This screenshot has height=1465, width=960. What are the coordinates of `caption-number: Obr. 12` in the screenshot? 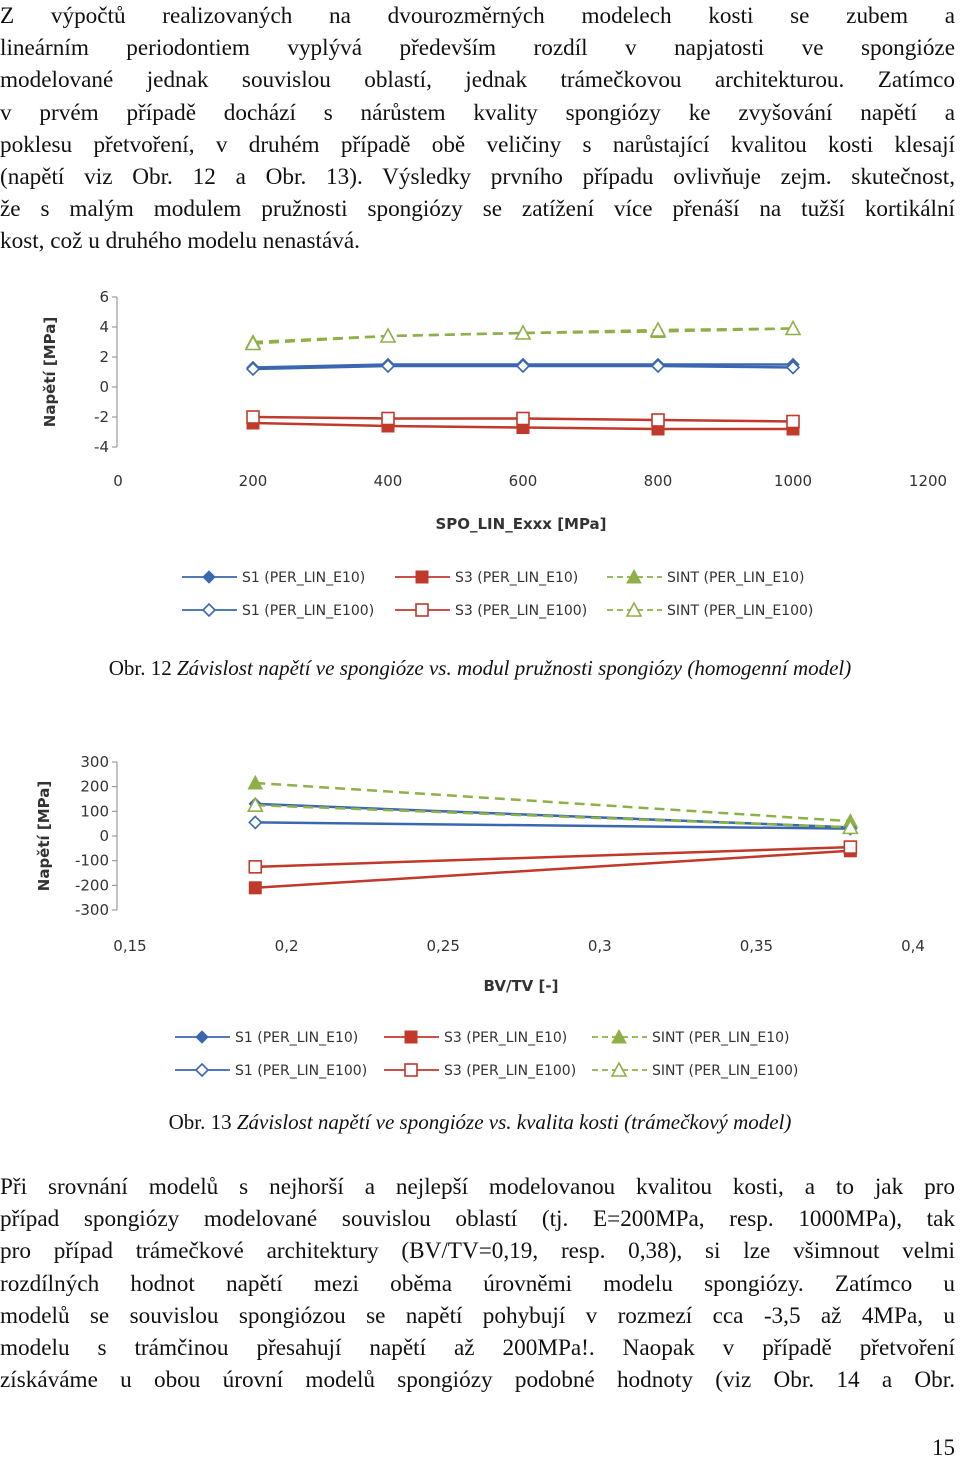 It's located at (140, 668).